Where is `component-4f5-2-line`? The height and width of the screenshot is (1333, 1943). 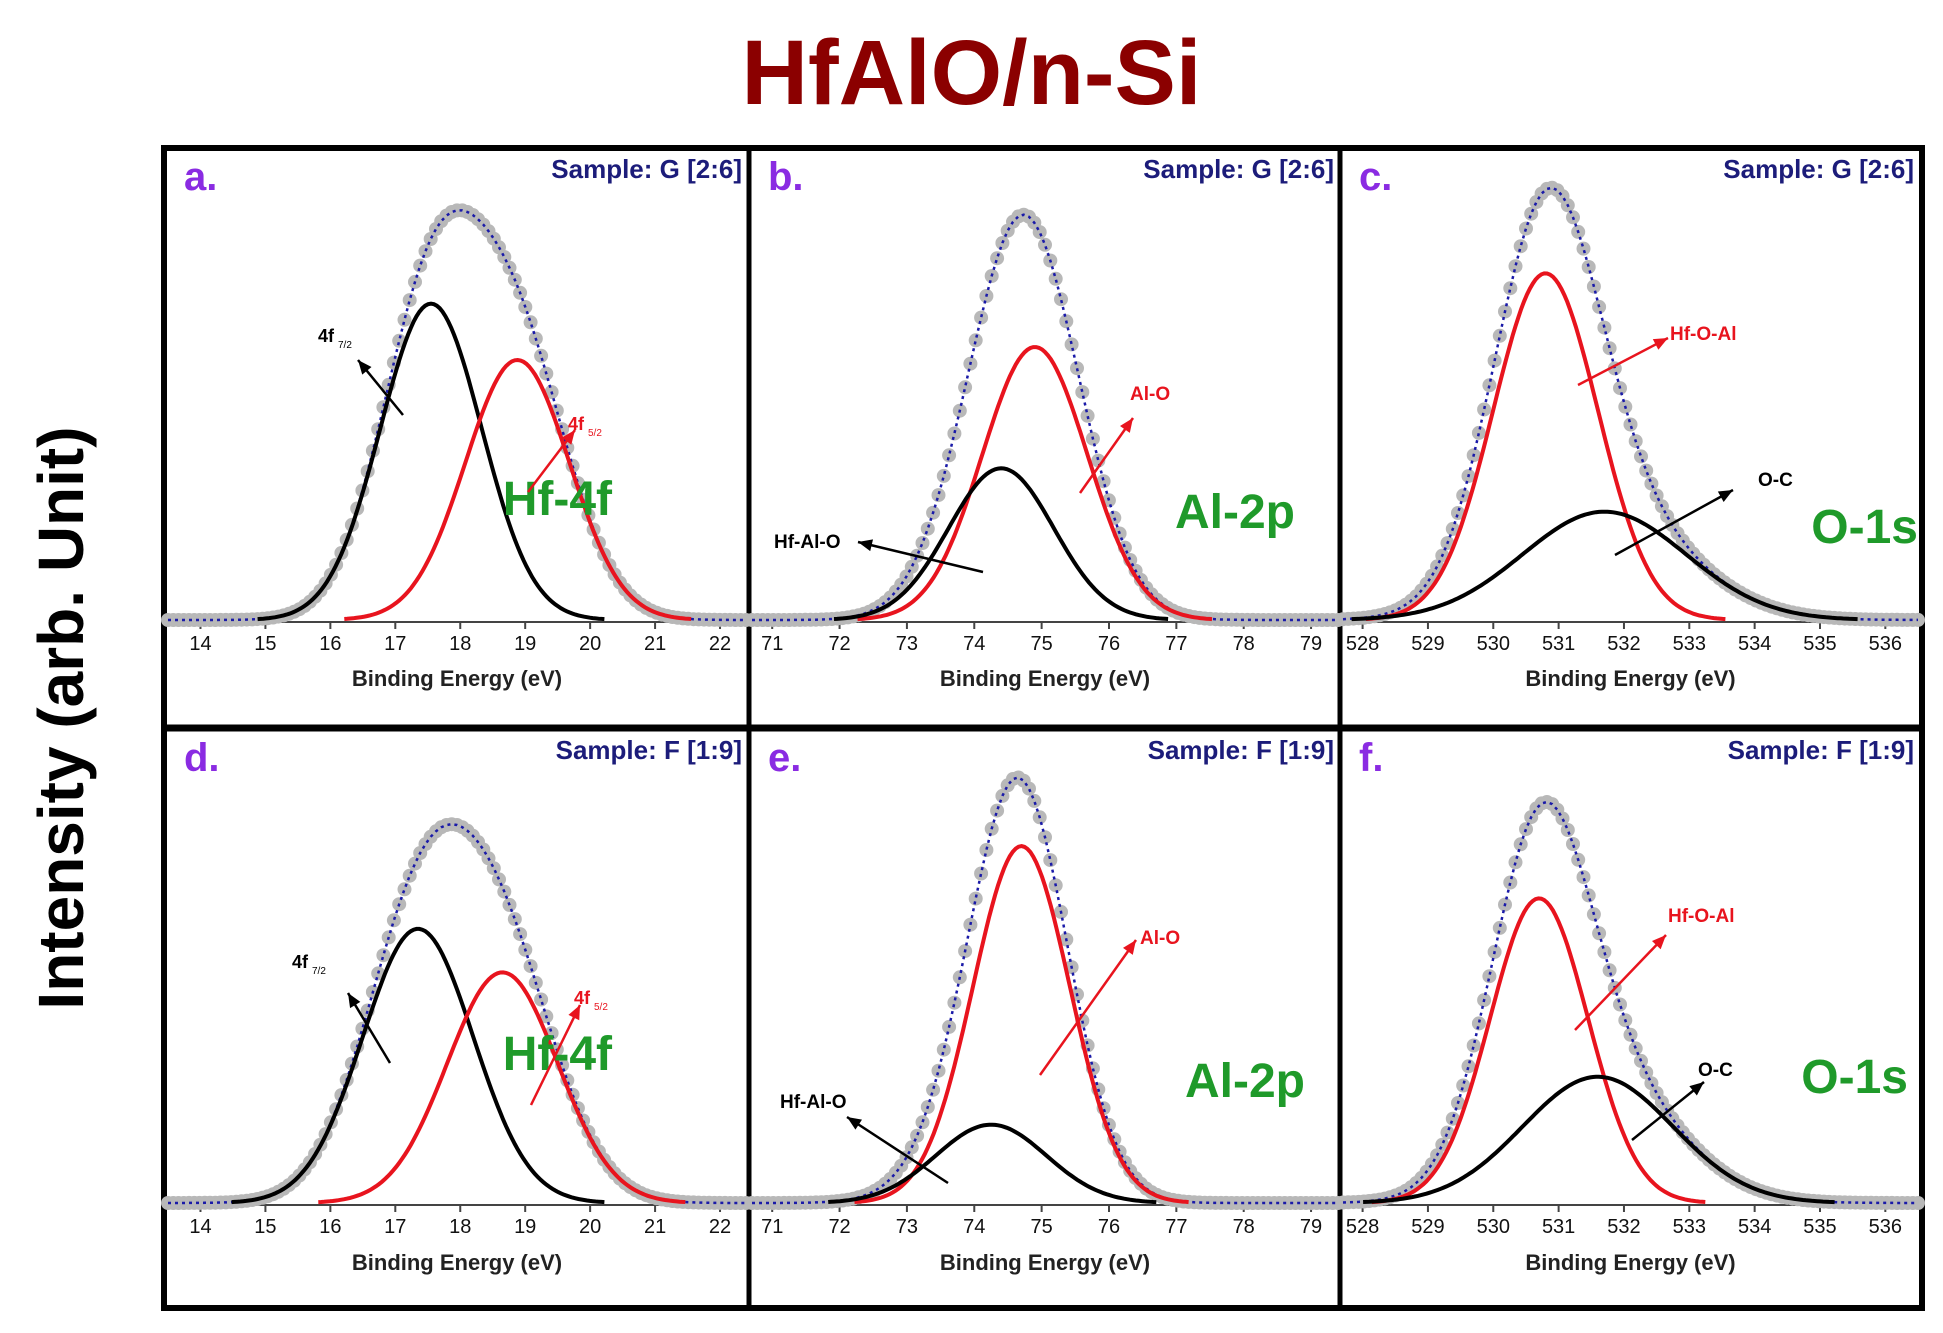 component-4f5-2-line is located at coordinates (518, 489).